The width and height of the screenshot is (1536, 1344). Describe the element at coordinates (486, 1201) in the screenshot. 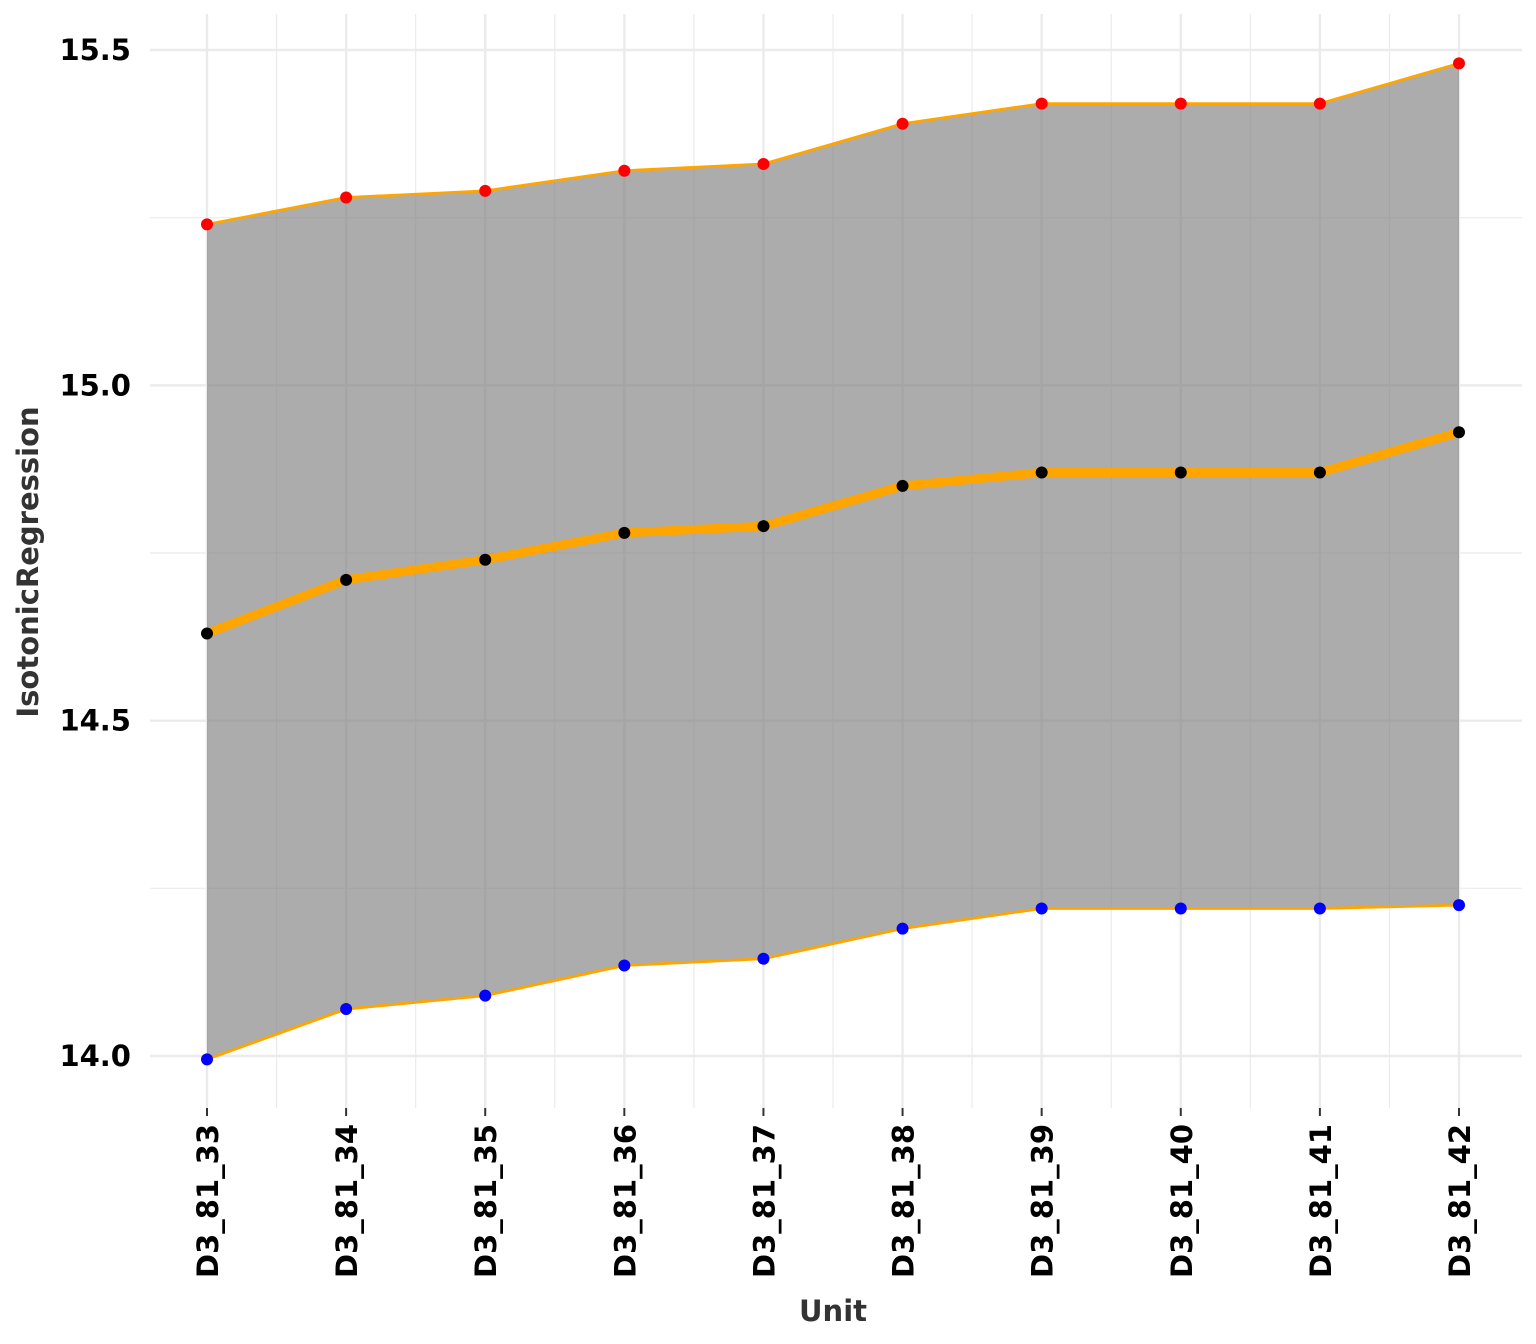

I see `x-tick-label: D3_81_35` at that location.